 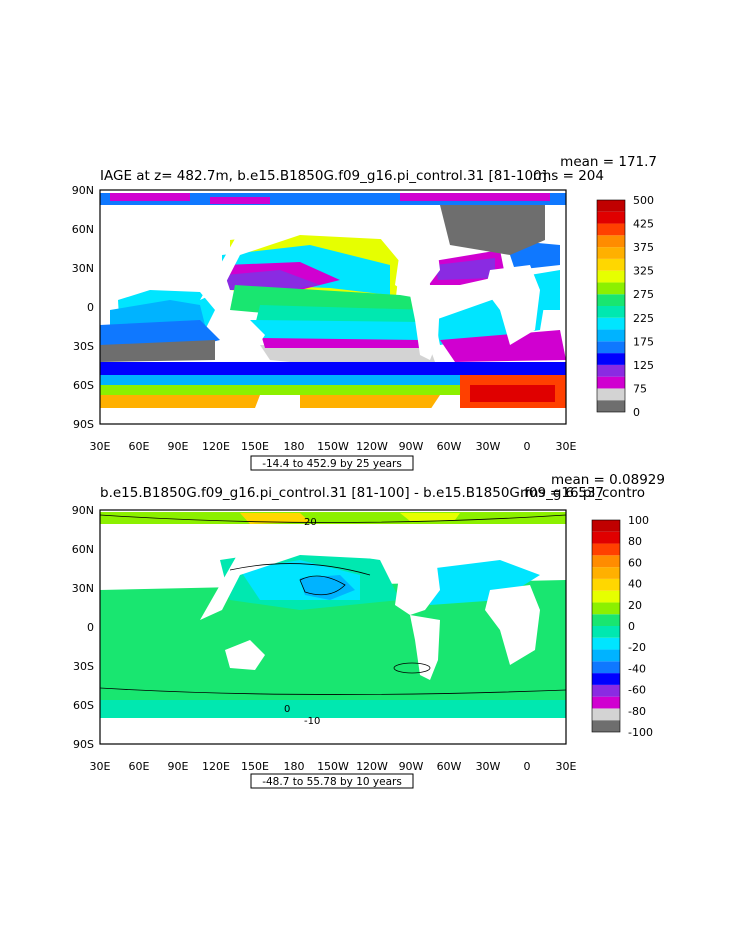 I want to click on colorbar-label: 175, so click(x=643, y=341).